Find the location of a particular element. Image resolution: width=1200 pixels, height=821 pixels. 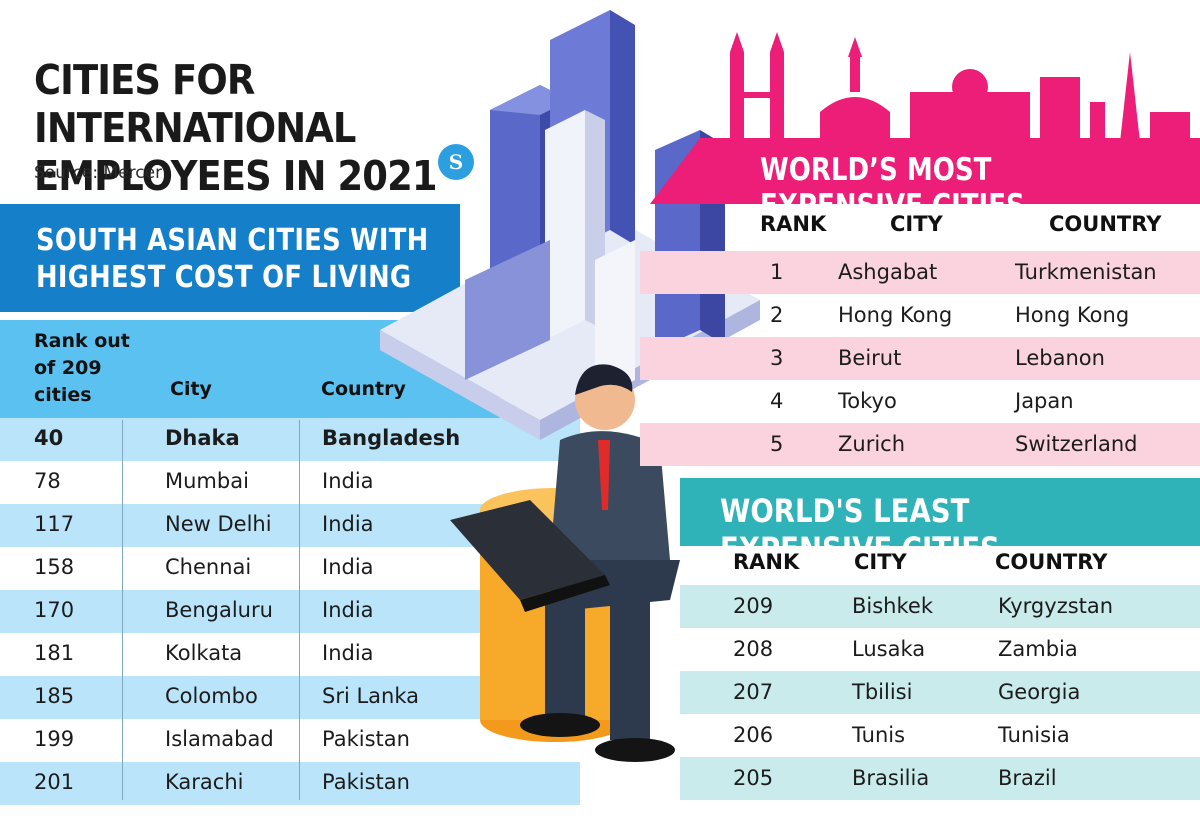

city-cell: Brasilia is located at coordinates (891, 778).